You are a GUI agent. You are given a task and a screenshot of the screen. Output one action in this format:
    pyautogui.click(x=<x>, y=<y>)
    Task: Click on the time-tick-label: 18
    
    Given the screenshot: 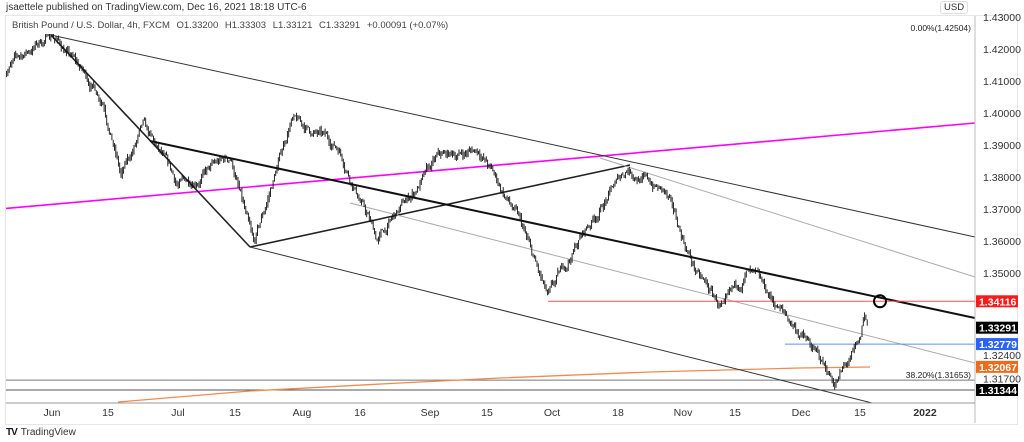 What is the action you would take?
    pyautogui.click(x=618, y=413)
    